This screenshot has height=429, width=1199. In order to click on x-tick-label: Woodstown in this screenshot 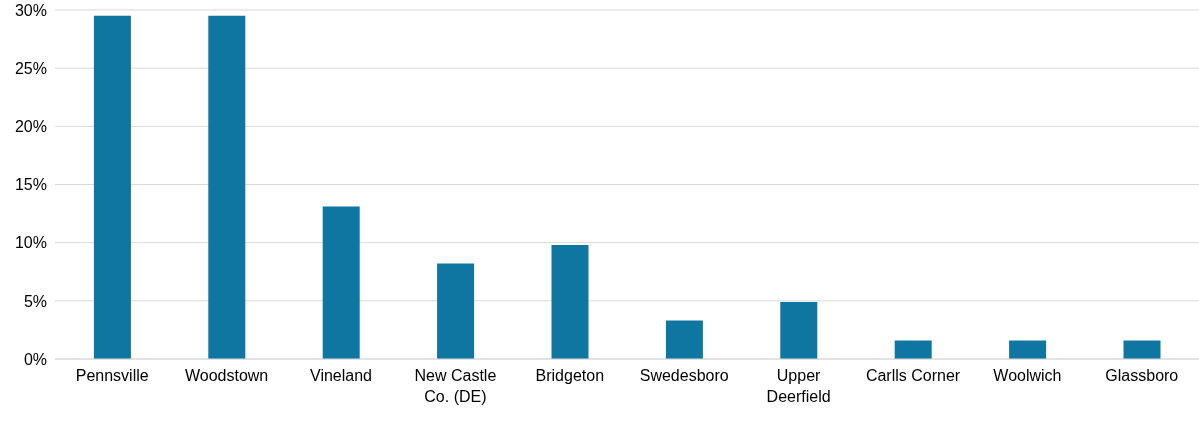, I will do `click(226, 375)`.